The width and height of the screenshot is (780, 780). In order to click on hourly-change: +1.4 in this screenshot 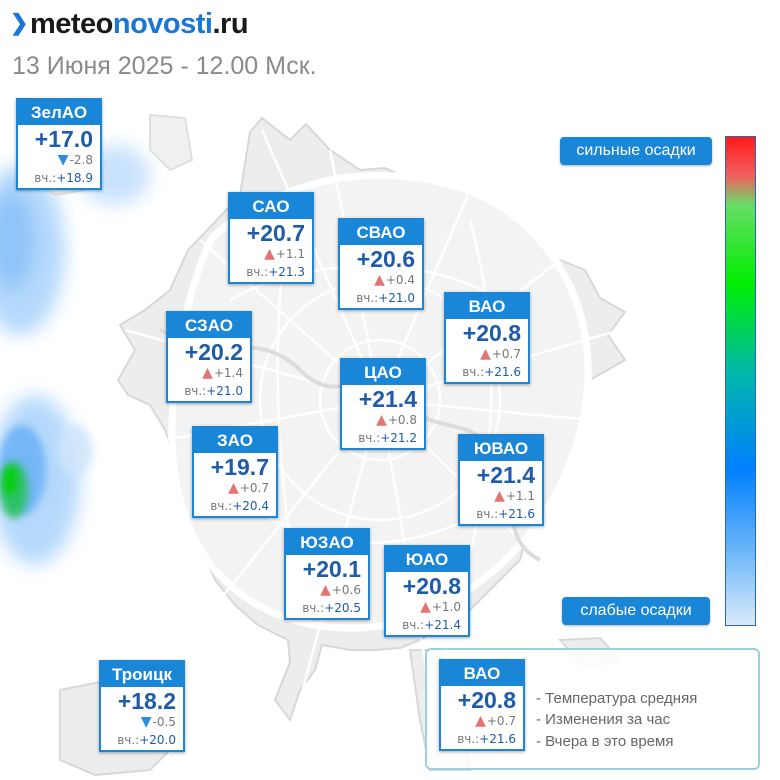, I will do `click(228, 373)`.